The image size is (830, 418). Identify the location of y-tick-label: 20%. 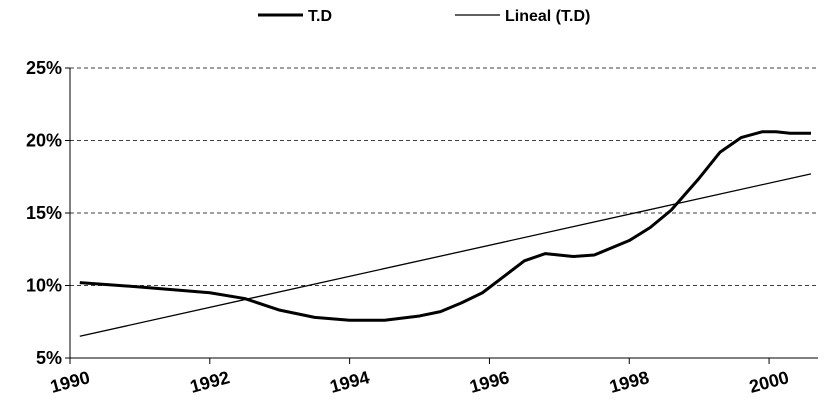
(44, 141).